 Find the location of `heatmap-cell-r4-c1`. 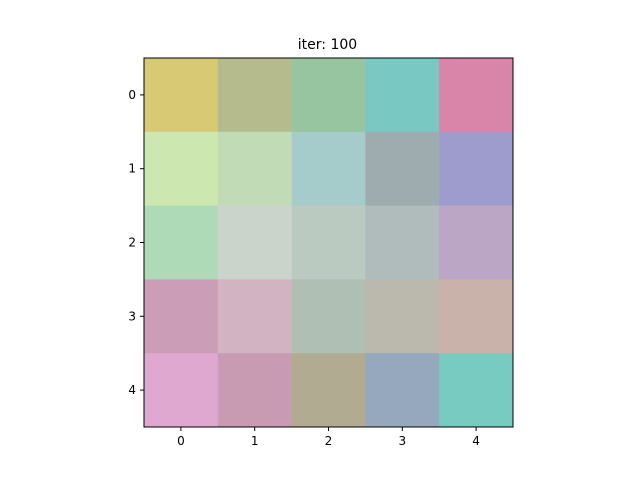

heatmap-cell-r4-c1 is located at coordinates (254, 390).